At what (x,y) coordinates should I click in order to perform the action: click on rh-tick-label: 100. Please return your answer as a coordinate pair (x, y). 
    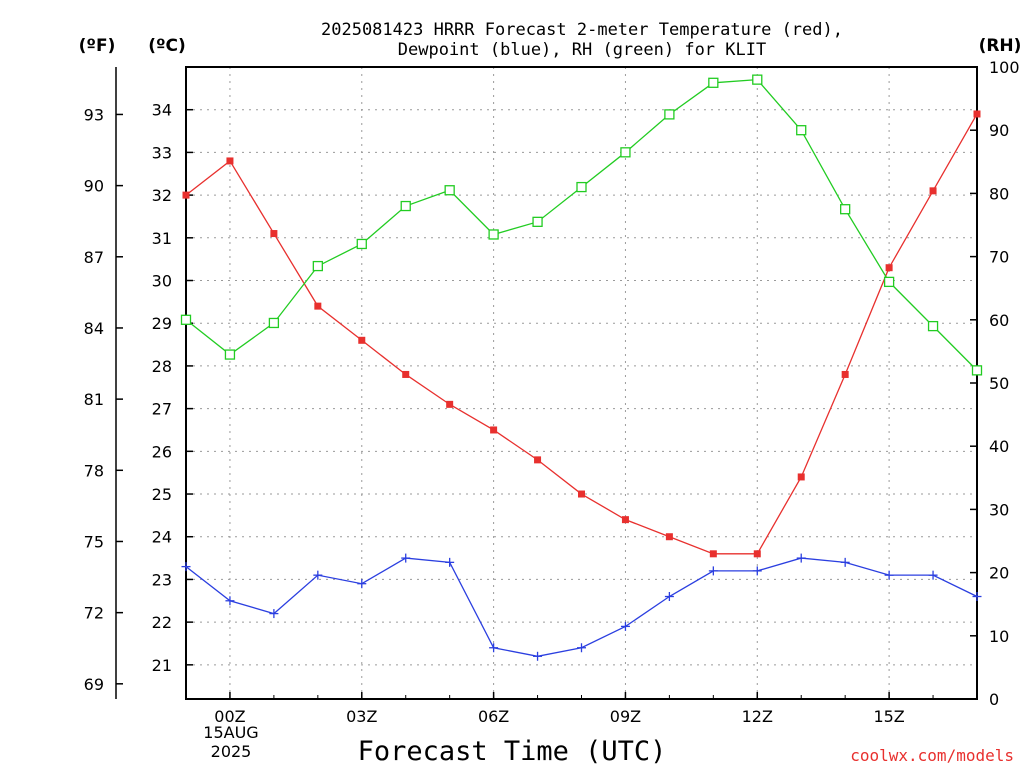
    Looking at the image, I should click on (1004, 67).